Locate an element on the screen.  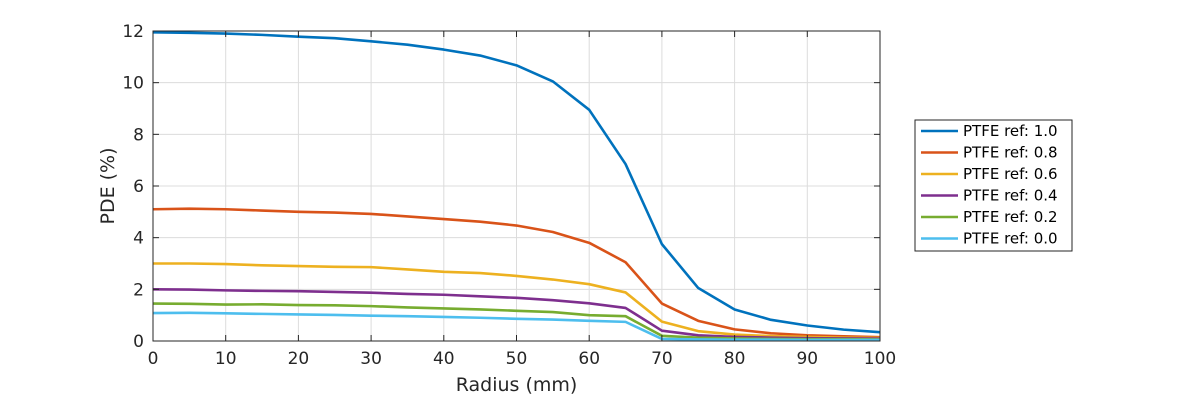
x-tick-label: 30 is located at coordinates (371, 359).